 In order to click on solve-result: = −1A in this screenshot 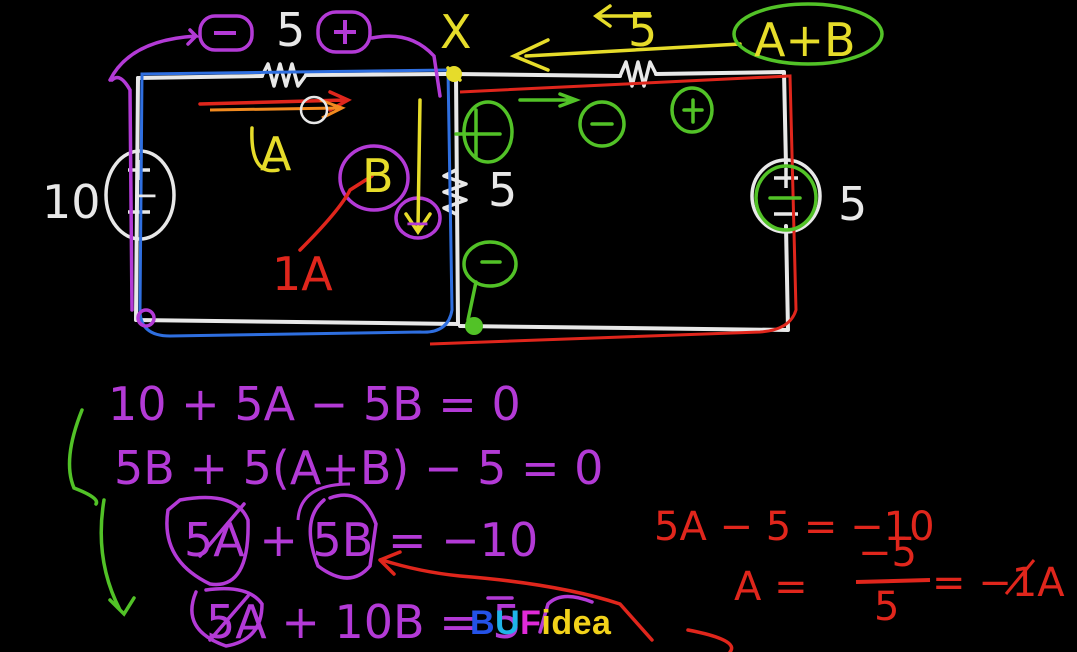, I will do `click(998, 583)`.